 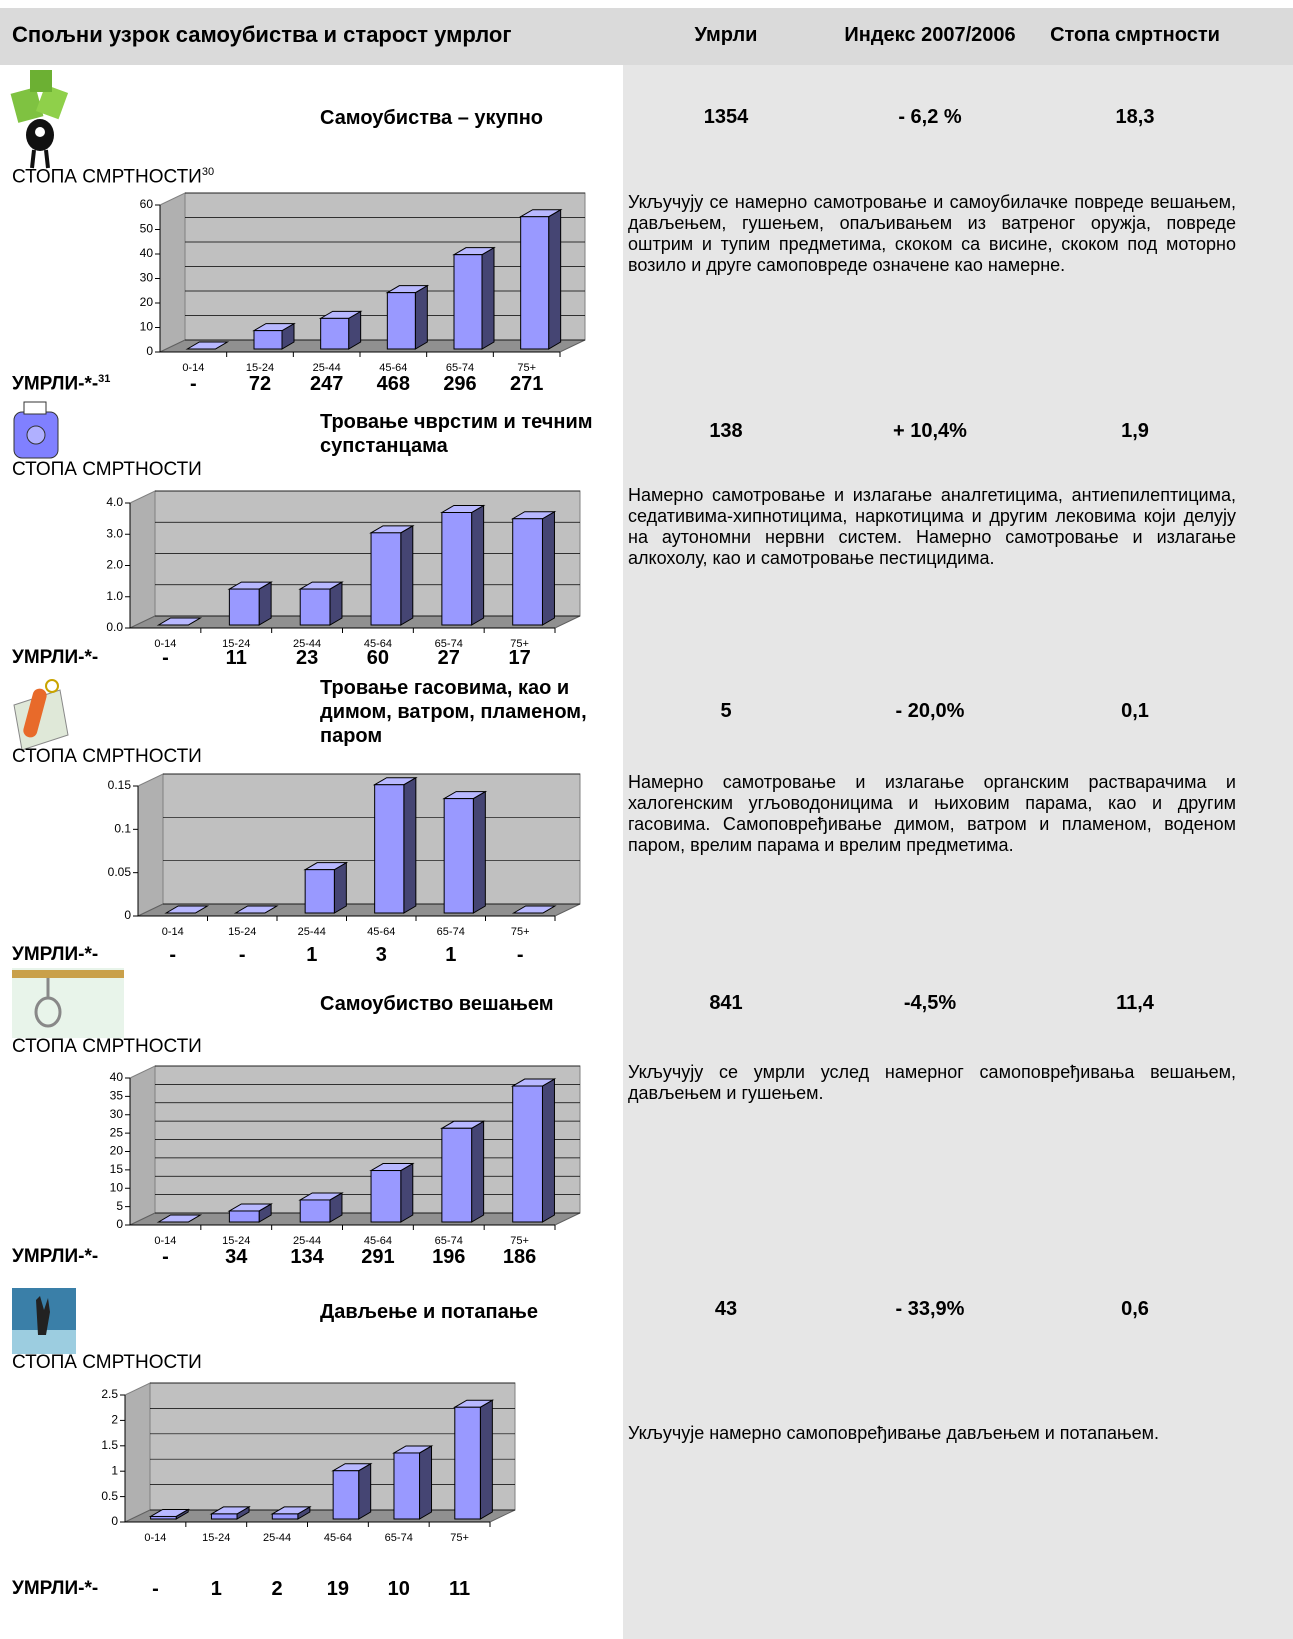 I want to click on section-rate: 1,9, so click(x=1135, y=431).